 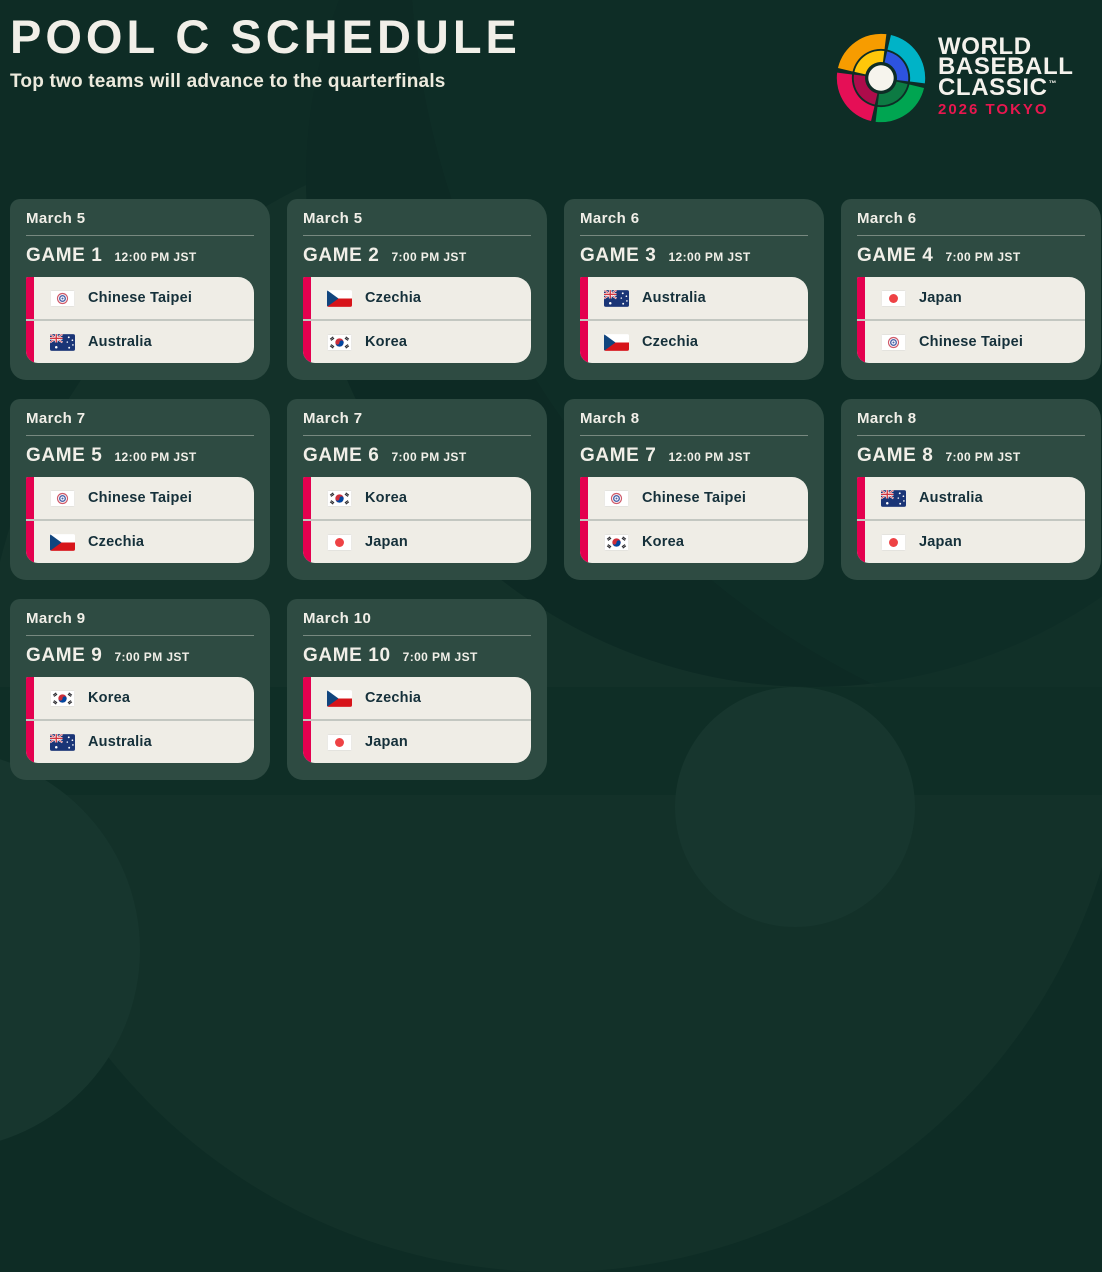 I want to click on game-headline: GAME 10 7:00 PM JST, so click(x=417, y=655).